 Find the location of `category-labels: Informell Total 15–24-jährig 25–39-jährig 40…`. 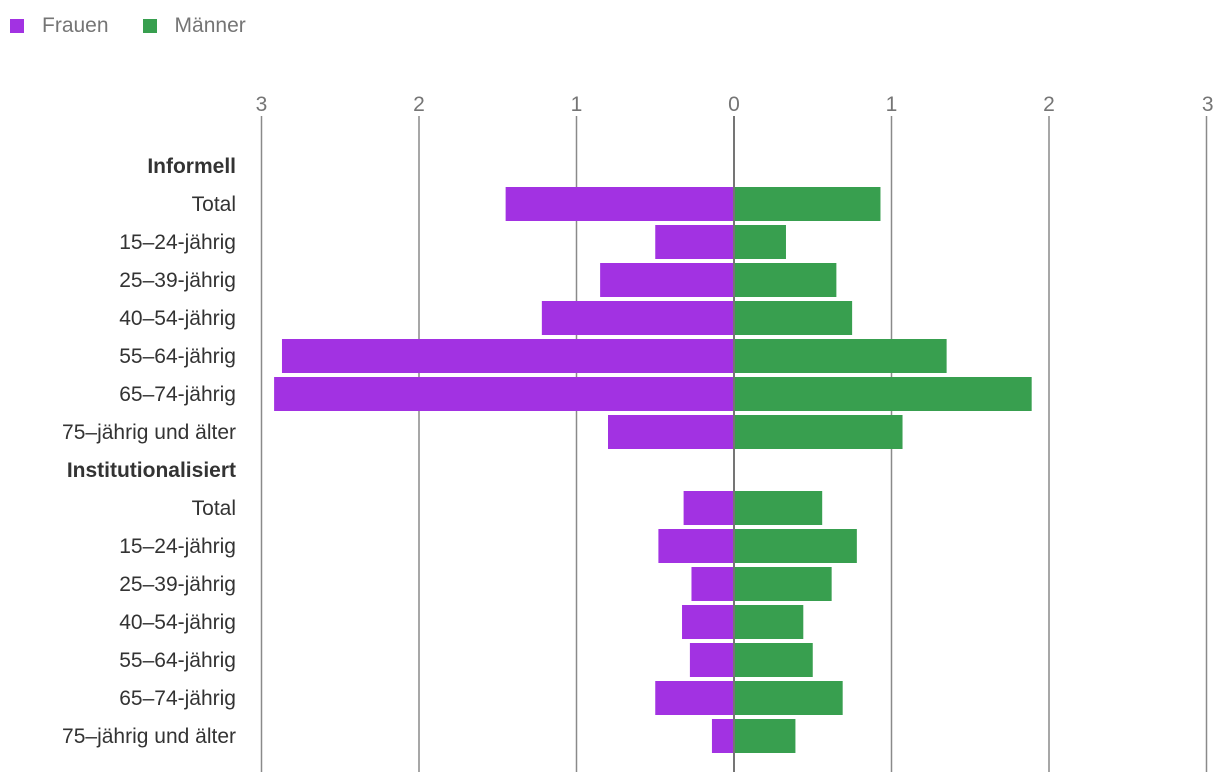

category-labels: Informell Total 15–24-jährig 25–39-jährig 40… is located at coordinates (149, 451).